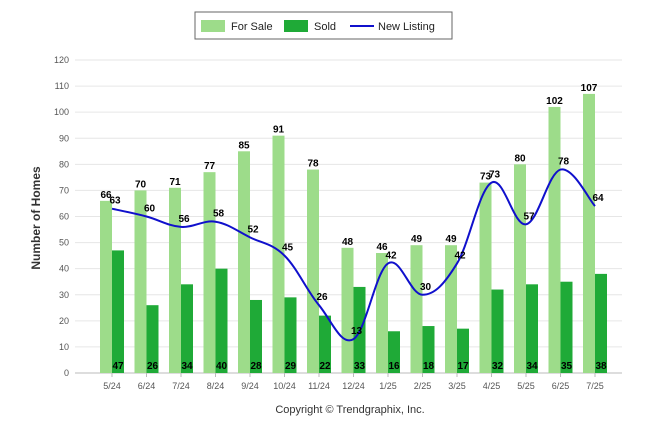 This screenshot has width=646, height=434. I want to click on y-tick-label: 90, so click(64, 138).